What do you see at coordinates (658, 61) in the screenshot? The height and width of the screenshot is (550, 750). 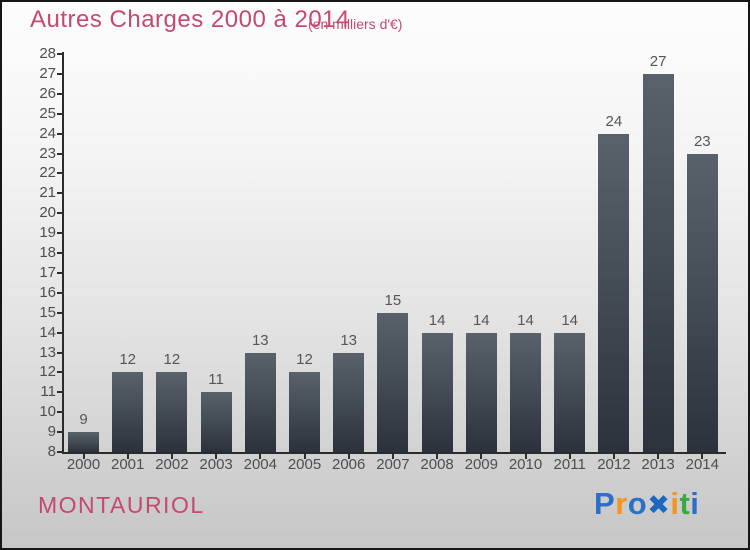 I see `bar-value-label-2013: 27` at bounding box center [658, 61].